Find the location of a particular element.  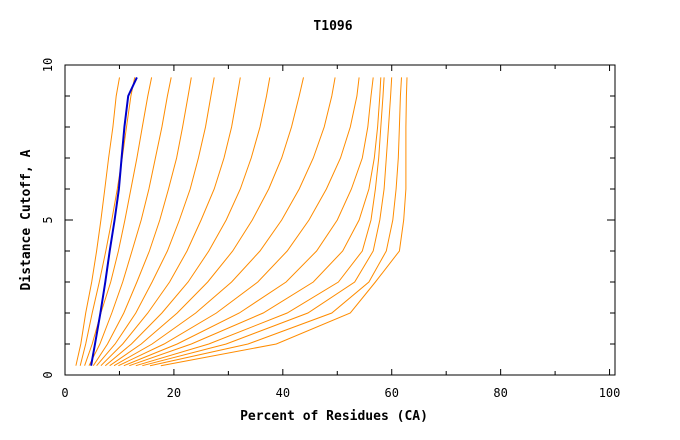

highlight-series-line is located at coordinates (114, 221).